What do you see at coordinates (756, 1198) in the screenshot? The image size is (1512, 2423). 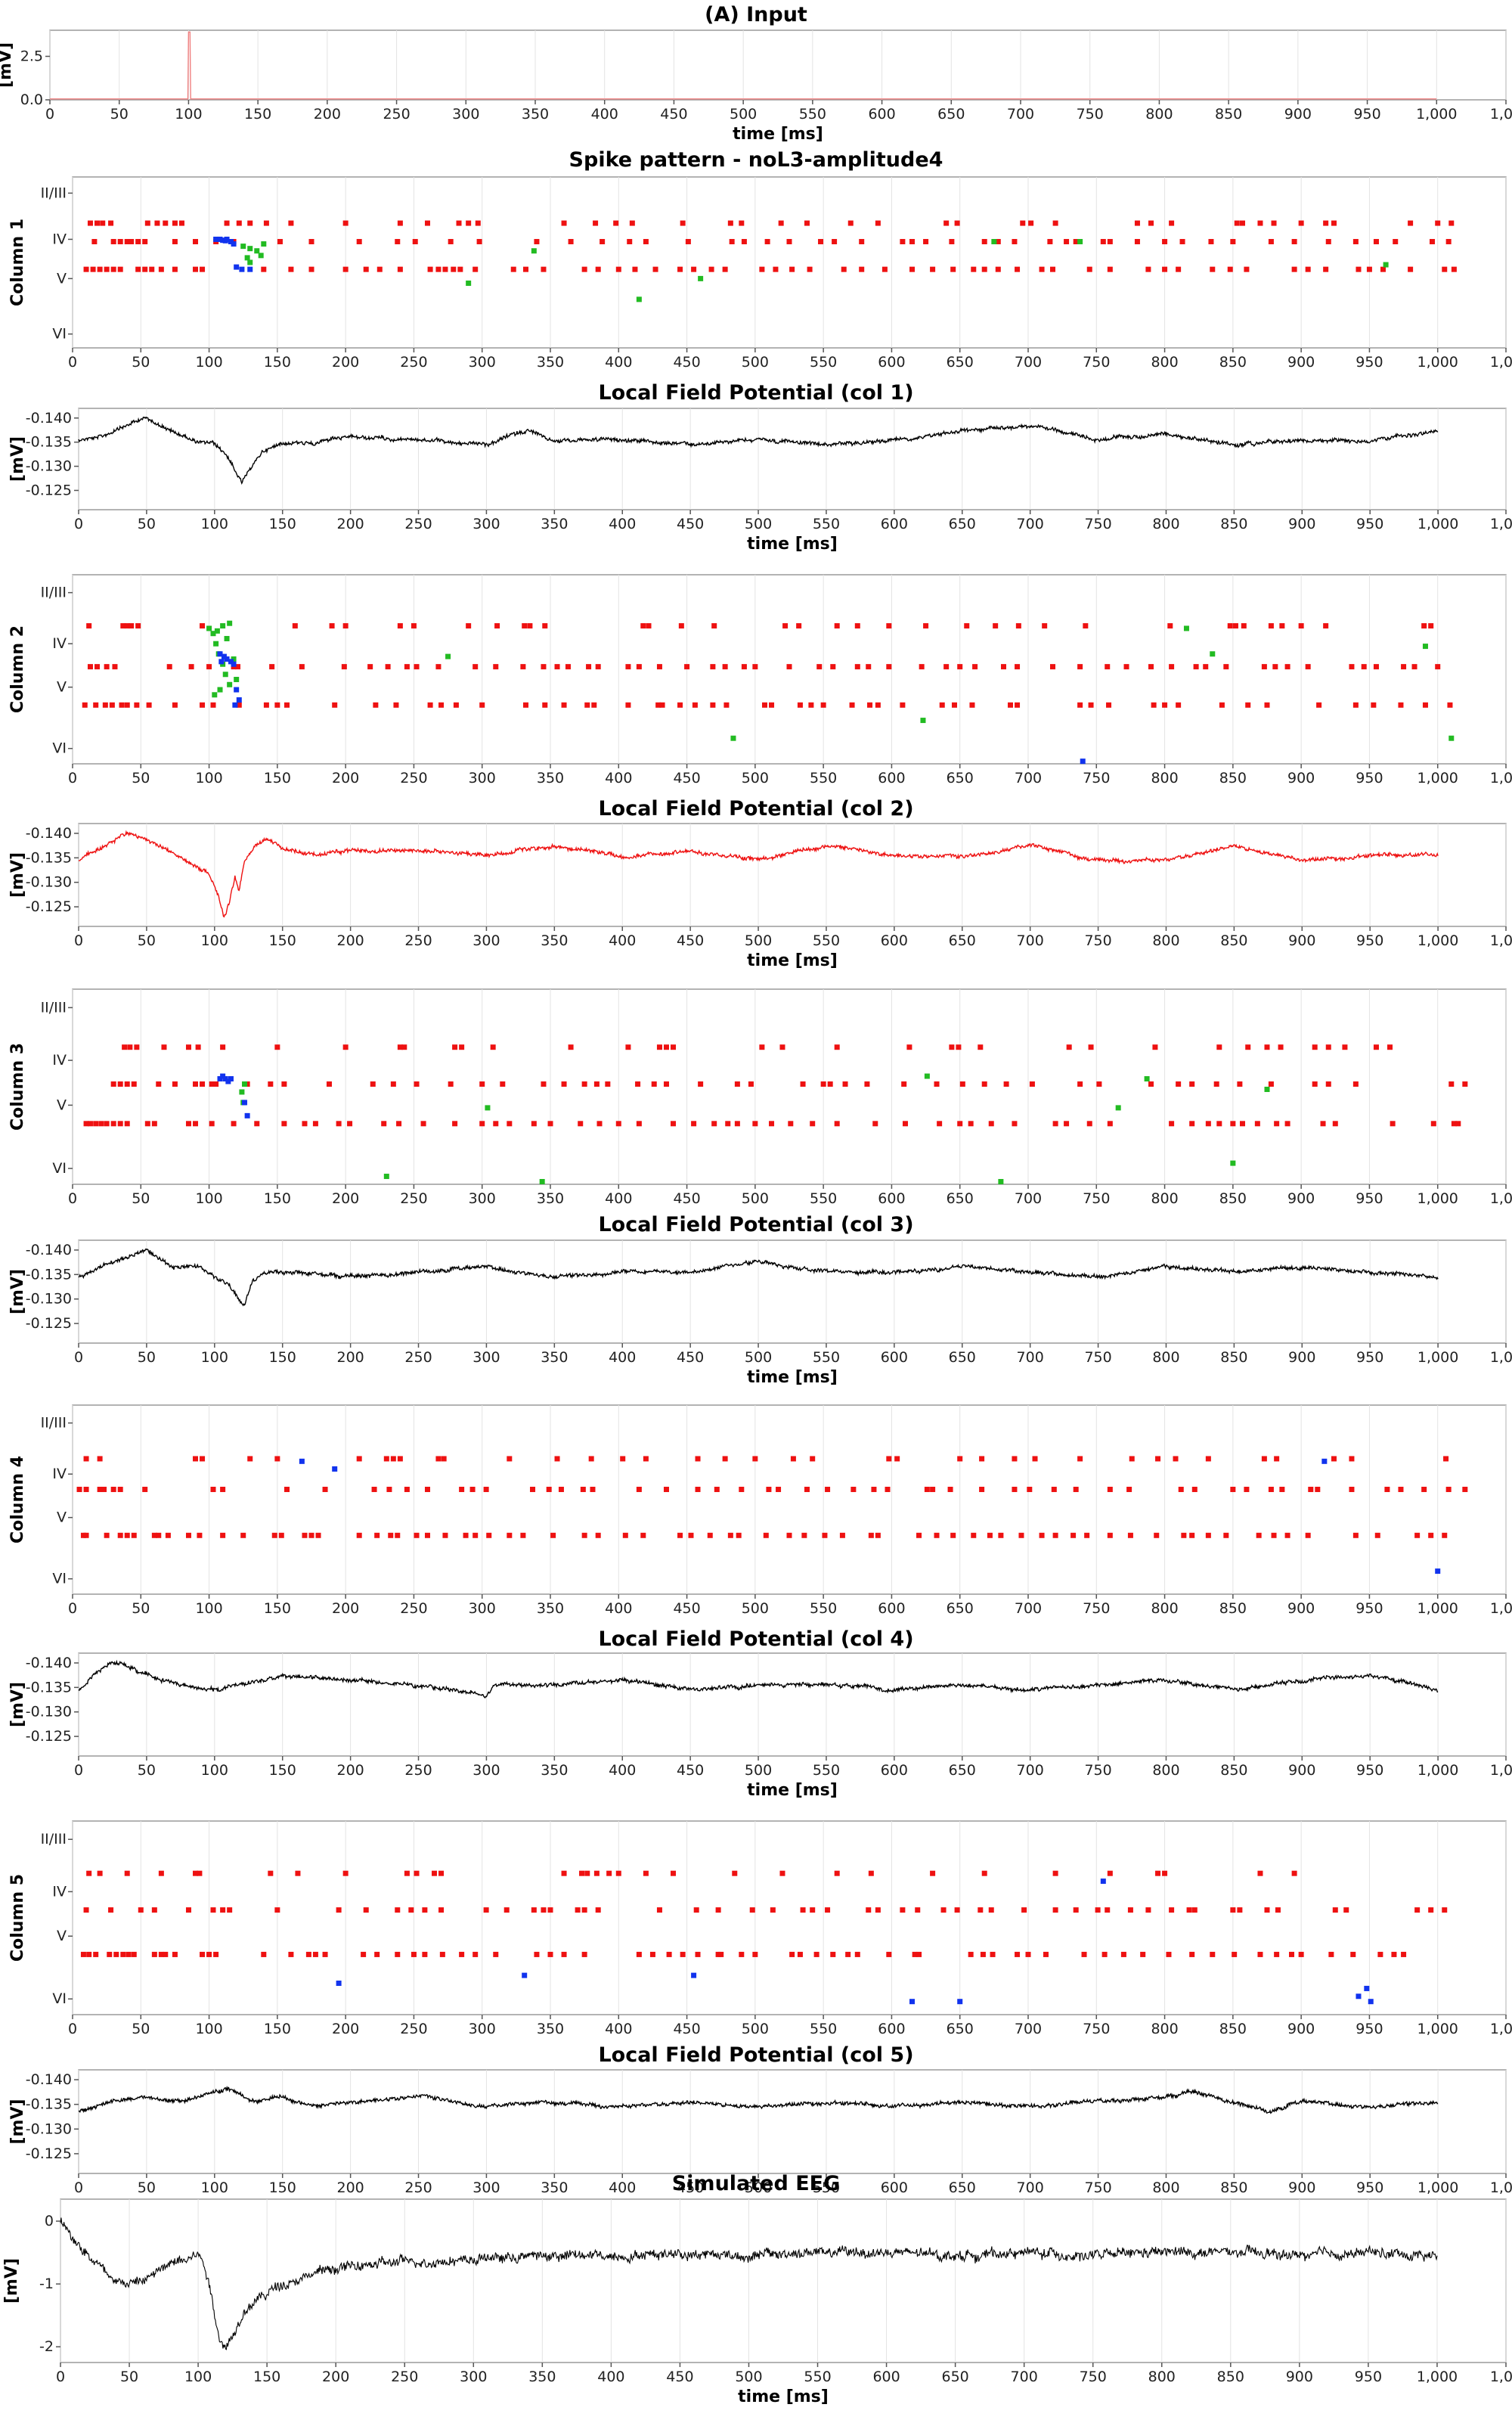 I see `x-tick-label: 500` at bounding box center [756, 1198].